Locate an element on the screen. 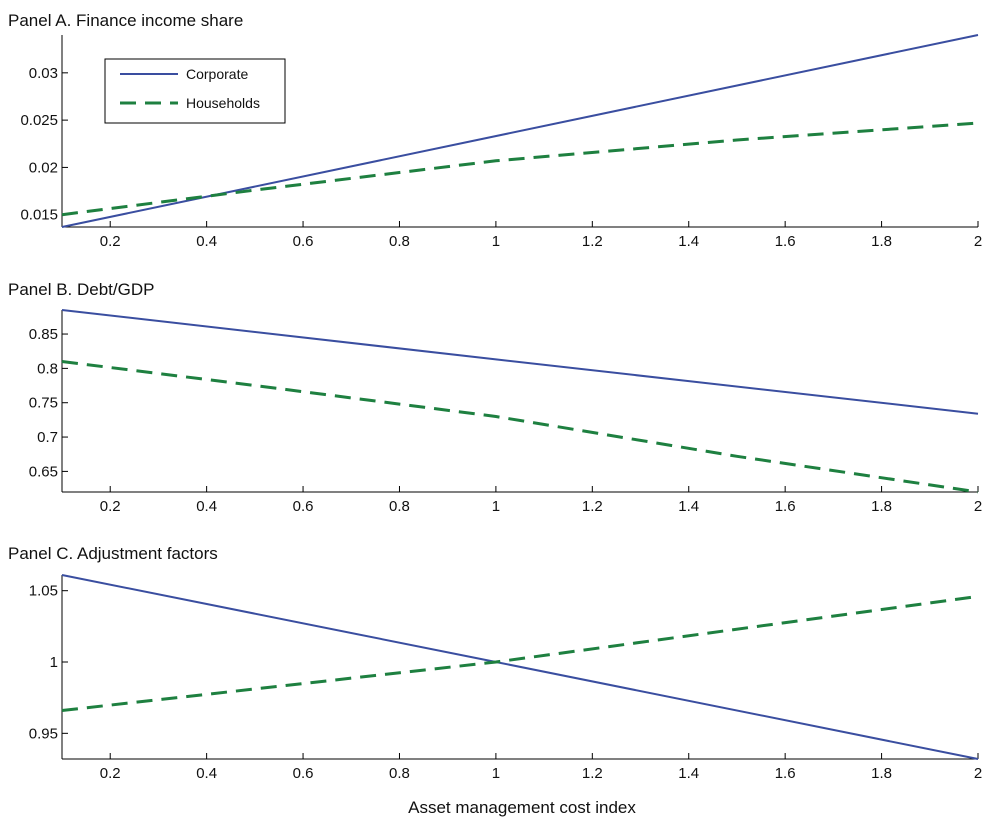 The width and height of the screenshot is (984, 821). y-tick-label: 1.05 is located at coordinates (43, 591).